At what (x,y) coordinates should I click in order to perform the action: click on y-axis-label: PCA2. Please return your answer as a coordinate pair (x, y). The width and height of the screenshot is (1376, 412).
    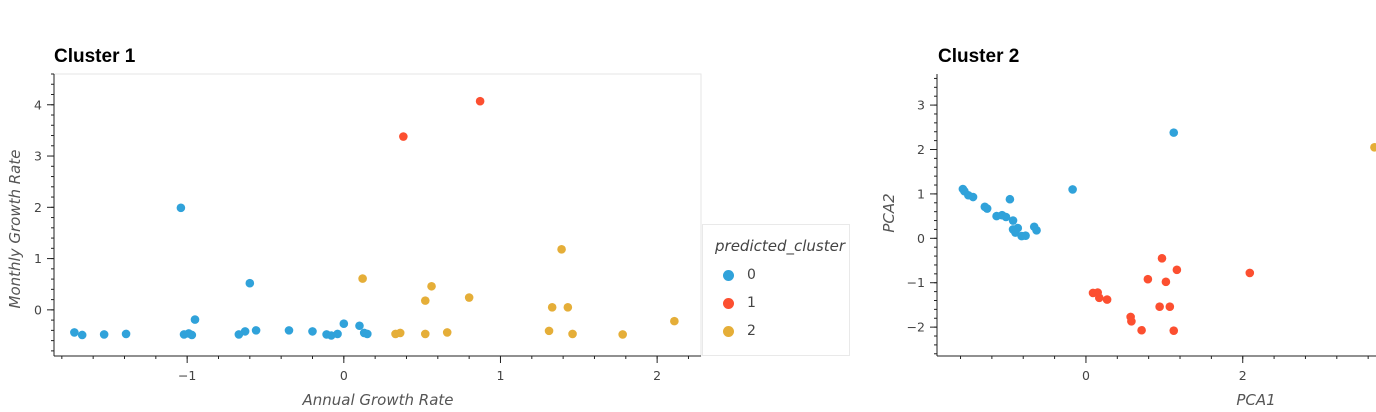
    Looking at the image, I should click on (889, 212).